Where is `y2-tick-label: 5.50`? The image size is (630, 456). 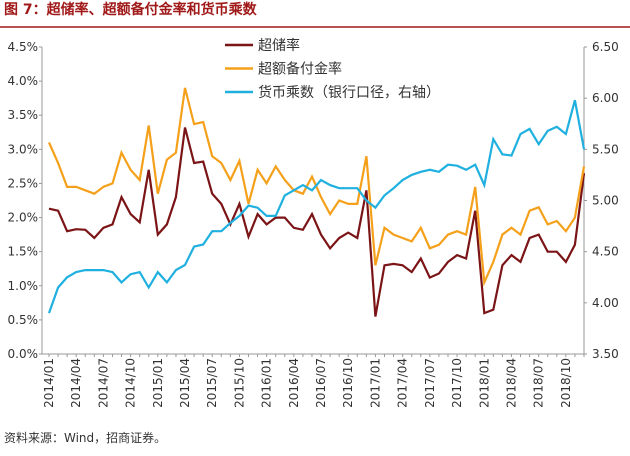
y2-tick-label: 5.50 is located at coordinates (605, 149).